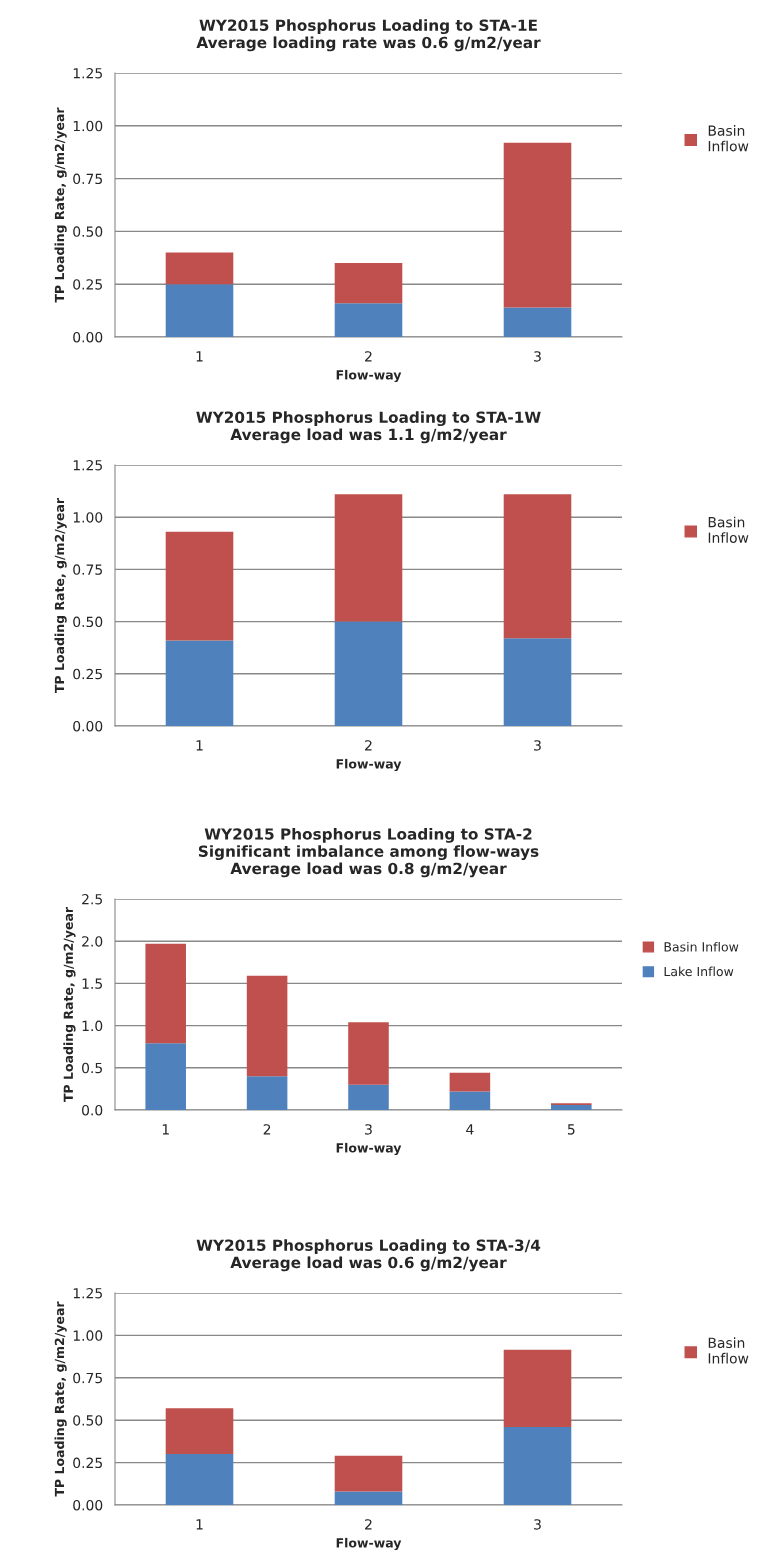 This screenshot has width=774, height=1564. What do you see at coordinates (368, 427) in the screenshot?
I see `chart-title: WY2015 Phosphorus Loading to STA-1W Average load was 1.1 g/m2/year` at bounding box center [368, 427].